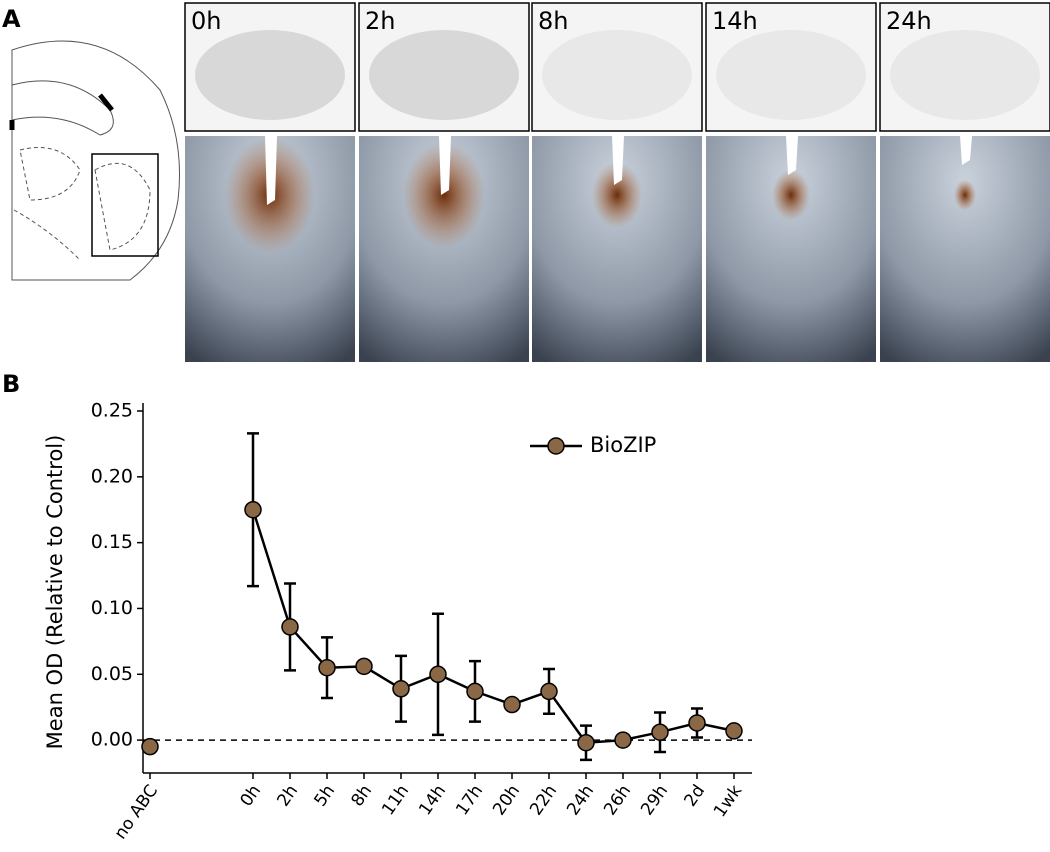 This screenshot has width=1050, height=852. What do you see at coordinates (112, 608) in the screenshot?
I see `y-tick-label: 0.10` at bounding box center [112, 608].